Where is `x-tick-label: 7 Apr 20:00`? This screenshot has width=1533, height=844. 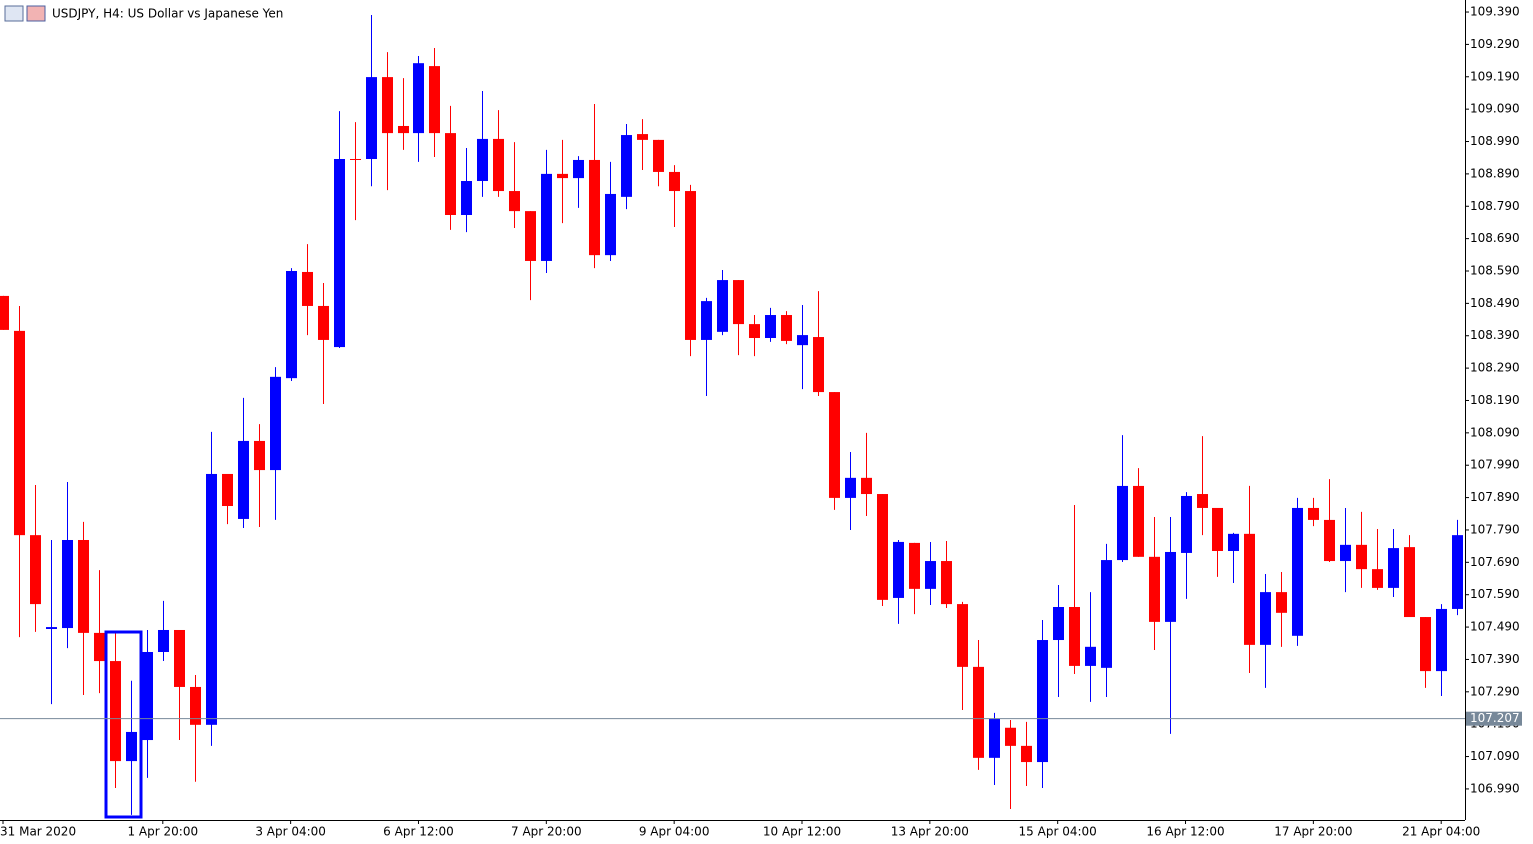 x-tick-label: 7 Apr 20:00 is located at coordinates (546, 832).